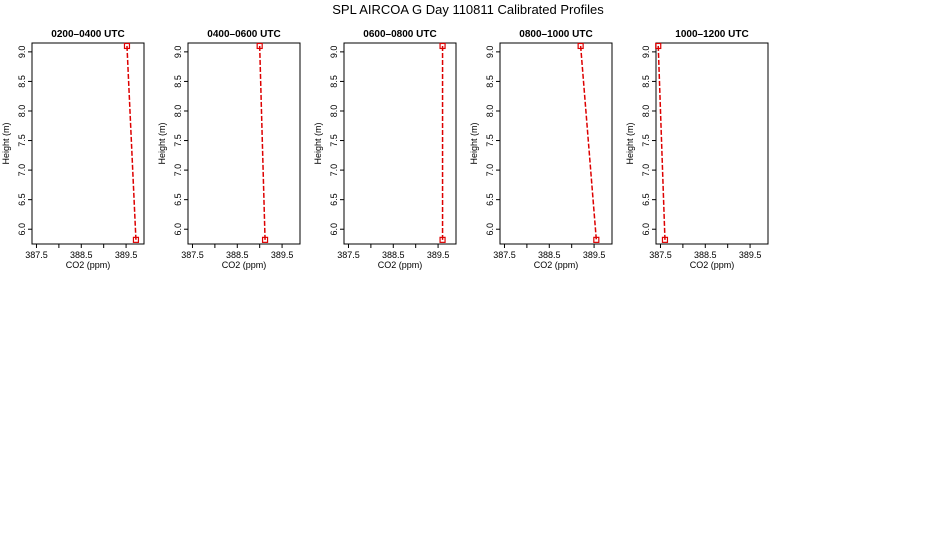 This screenshot has width=936, height=540. I want to click on panel-title: 1000–1200 UTC, so click(711, 34).